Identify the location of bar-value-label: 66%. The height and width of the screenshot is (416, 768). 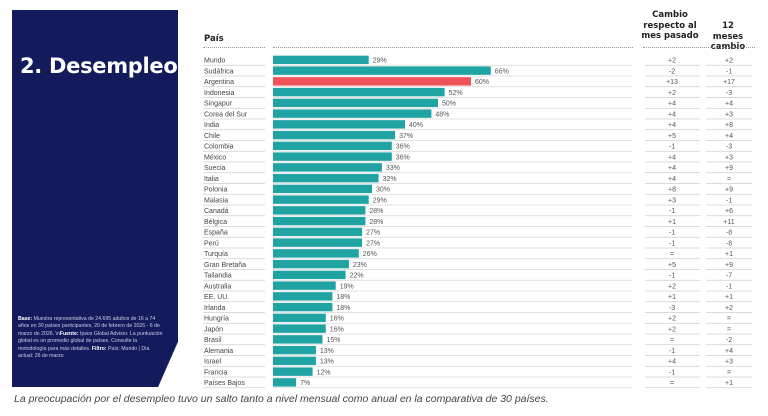
(502, 71).